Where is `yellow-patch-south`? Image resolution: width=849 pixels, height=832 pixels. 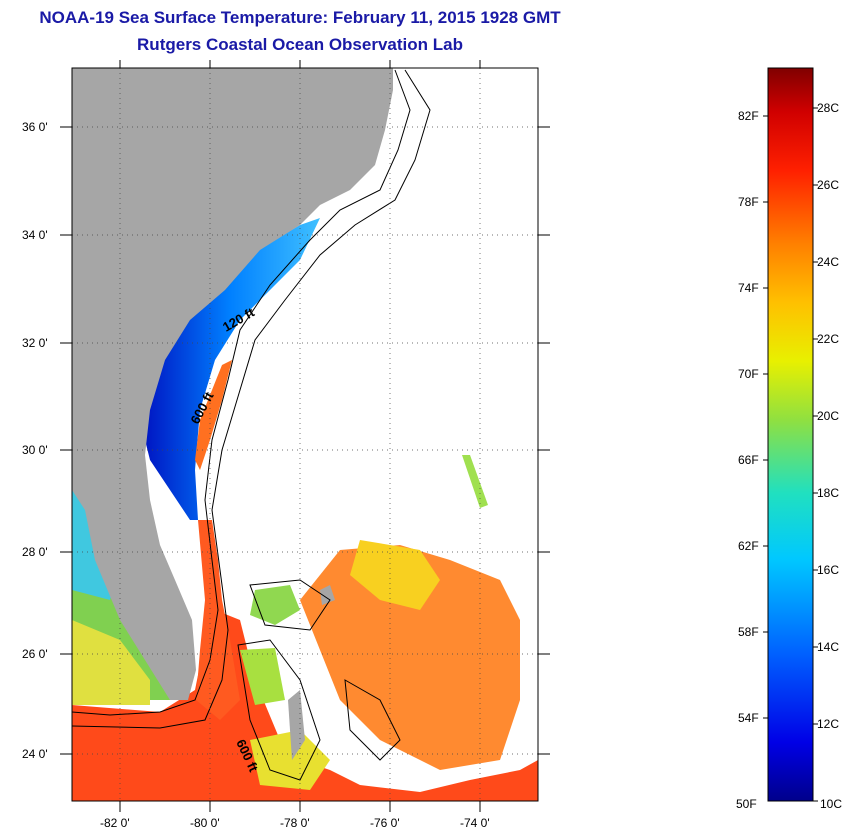 yellow-patch-south is located at coordinates (290, 760).